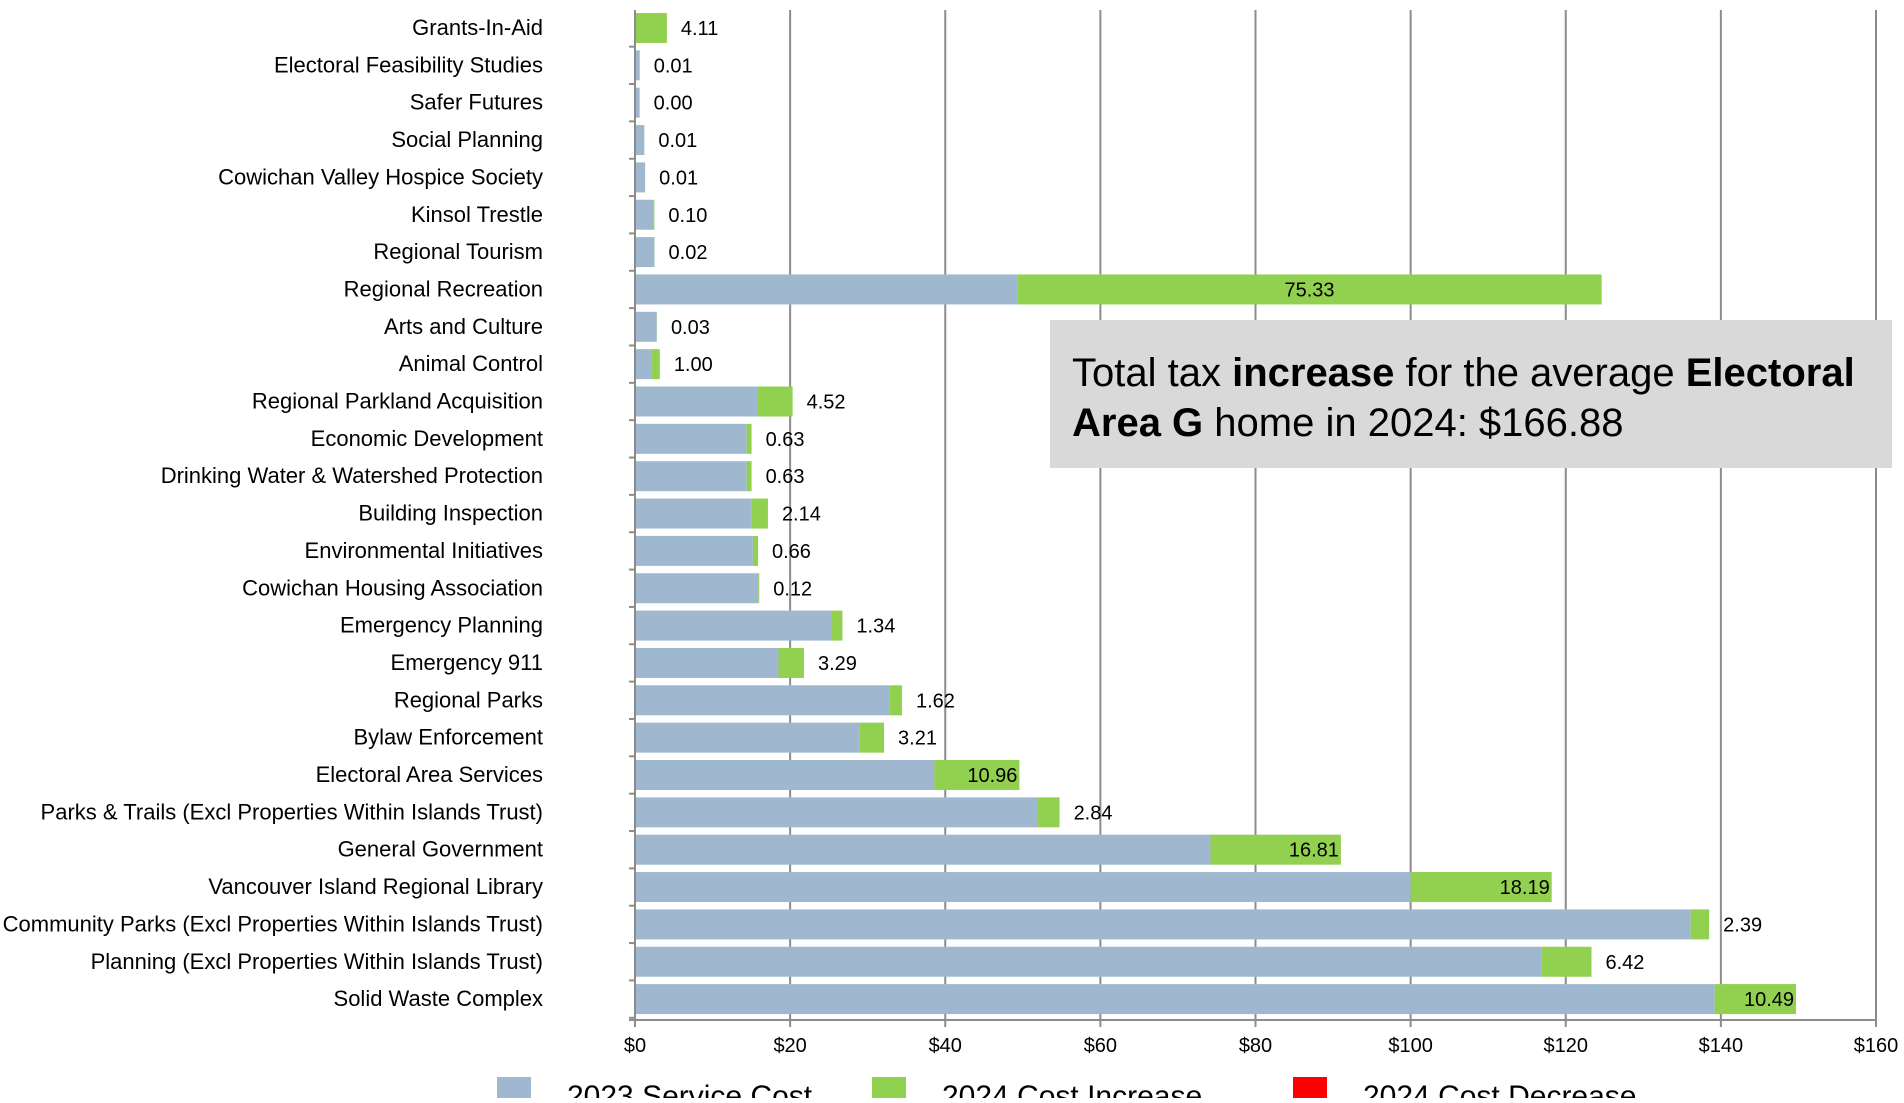  I want to click on x-tick-label-140: $140, so click(1721, 1046).